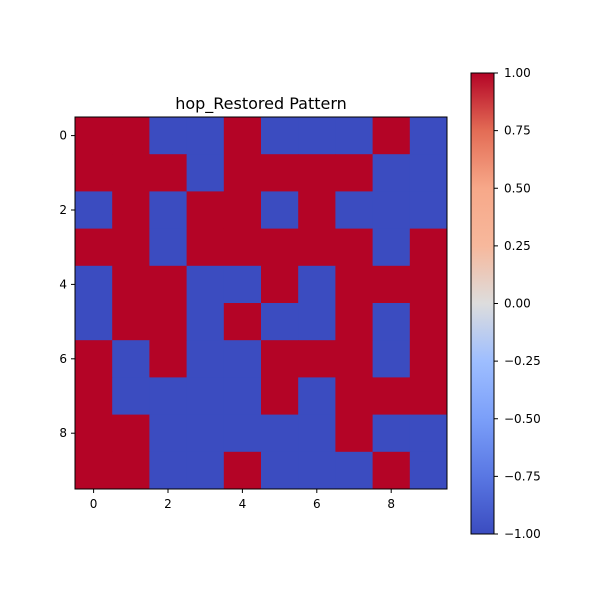 The width and height of the screenshot is (600, 604). What do you see at coordinates (482, 303) in the screenshot?
I see `colorbar` at bounding box center [482, 303].